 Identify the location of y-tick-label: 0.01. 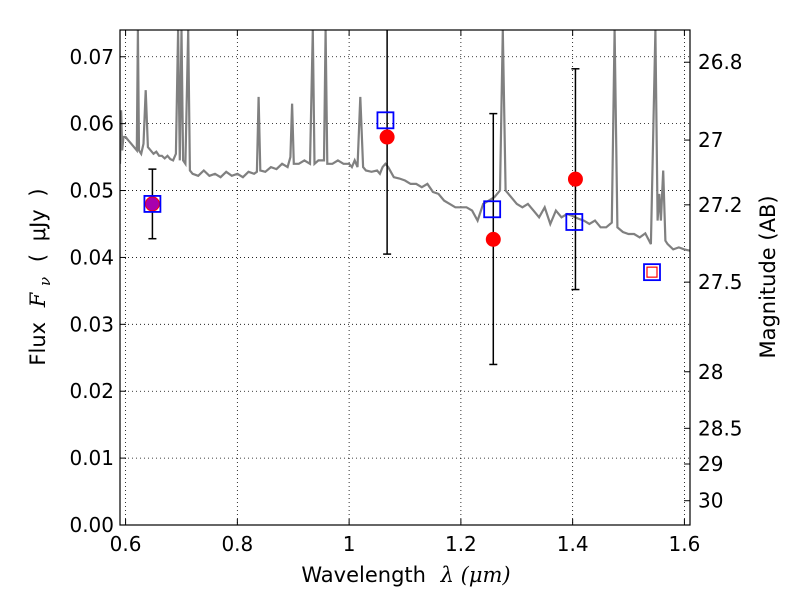
(91, 458).